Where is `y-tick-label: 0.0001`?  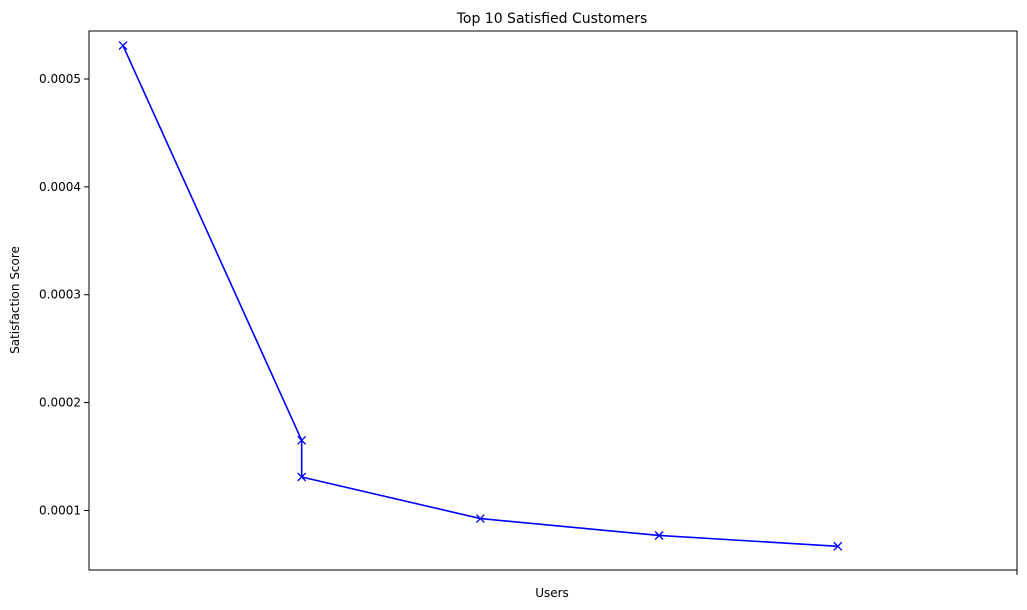
y-tick-label: 0.0001 is located at coordinates (60, 510).